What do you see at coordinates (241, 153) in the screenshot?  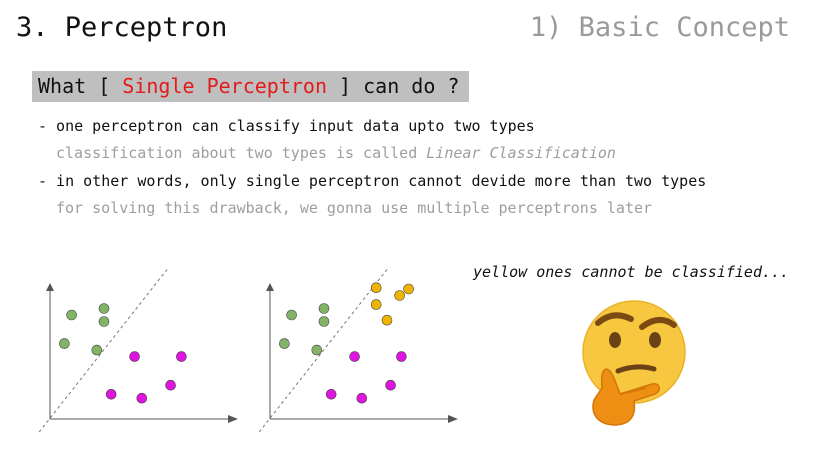 I see `bullet-1-detail-text: classification about two types is called` at bounding box center [241, 153].